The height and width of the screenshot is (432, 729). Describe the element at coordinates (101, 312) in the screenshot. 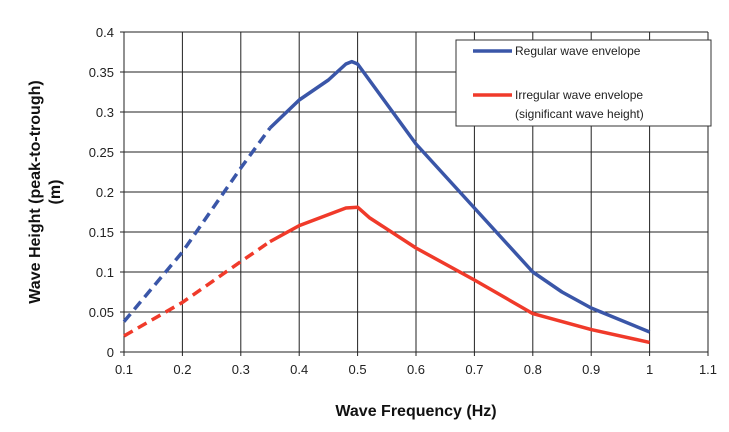

I see `y-tick-label: 0.05` at that location.